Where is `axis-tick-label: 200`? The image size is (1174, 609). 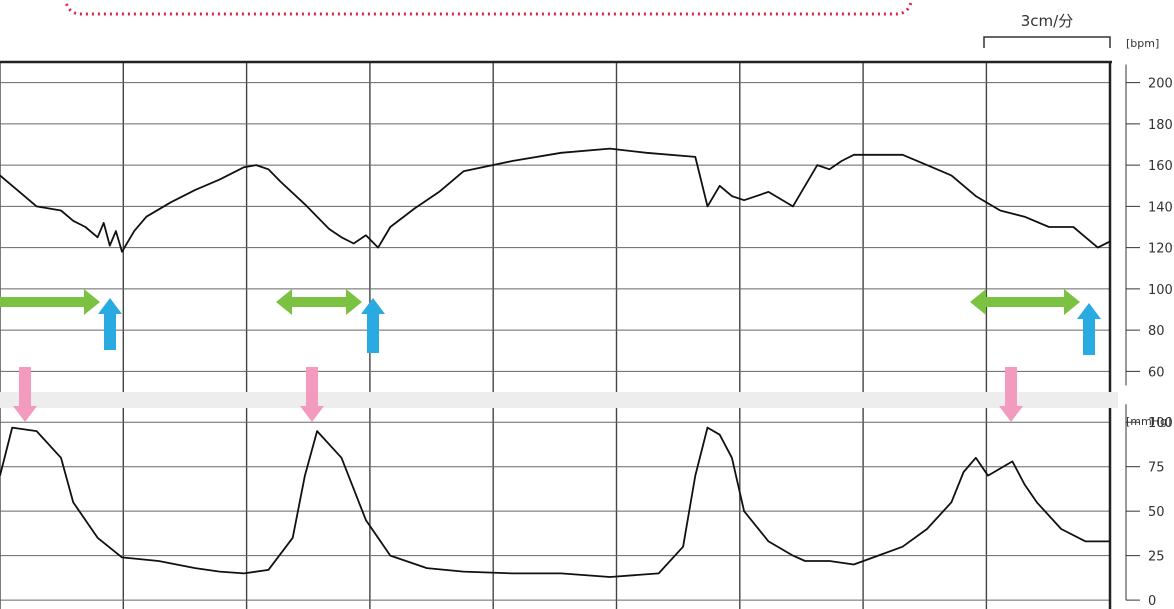 axis-tick-label: 200 is located at coordinates (1160, 84).